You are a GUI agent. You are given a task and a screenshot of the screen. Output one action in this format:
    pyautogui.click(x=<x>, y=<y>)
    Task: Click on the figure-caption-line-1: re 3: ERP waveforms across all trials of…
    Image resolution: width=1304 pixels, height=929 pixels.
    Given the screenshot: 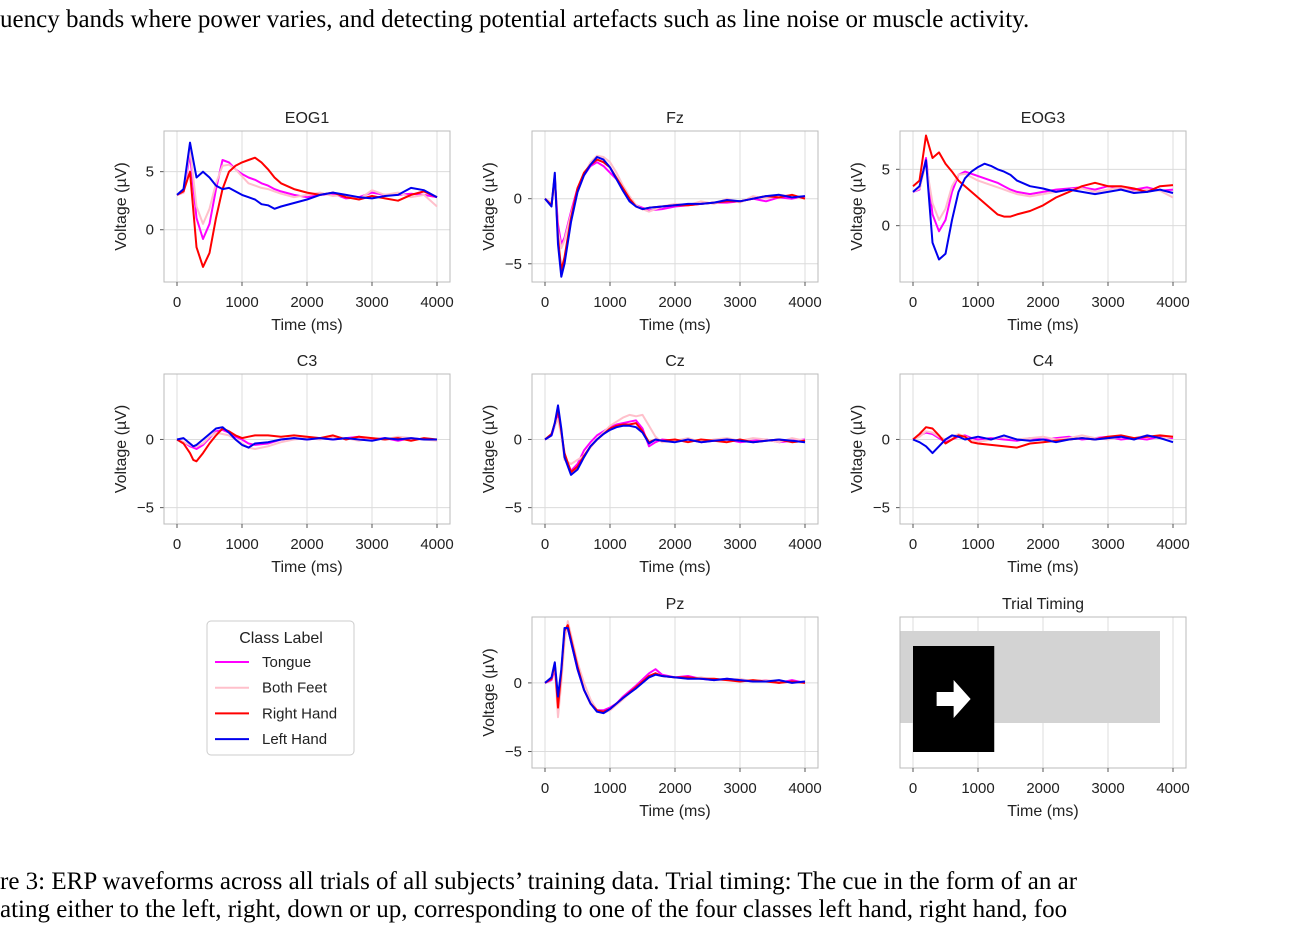 What is the action you would take?
    pyautogui.click(x=539, y=881)
    